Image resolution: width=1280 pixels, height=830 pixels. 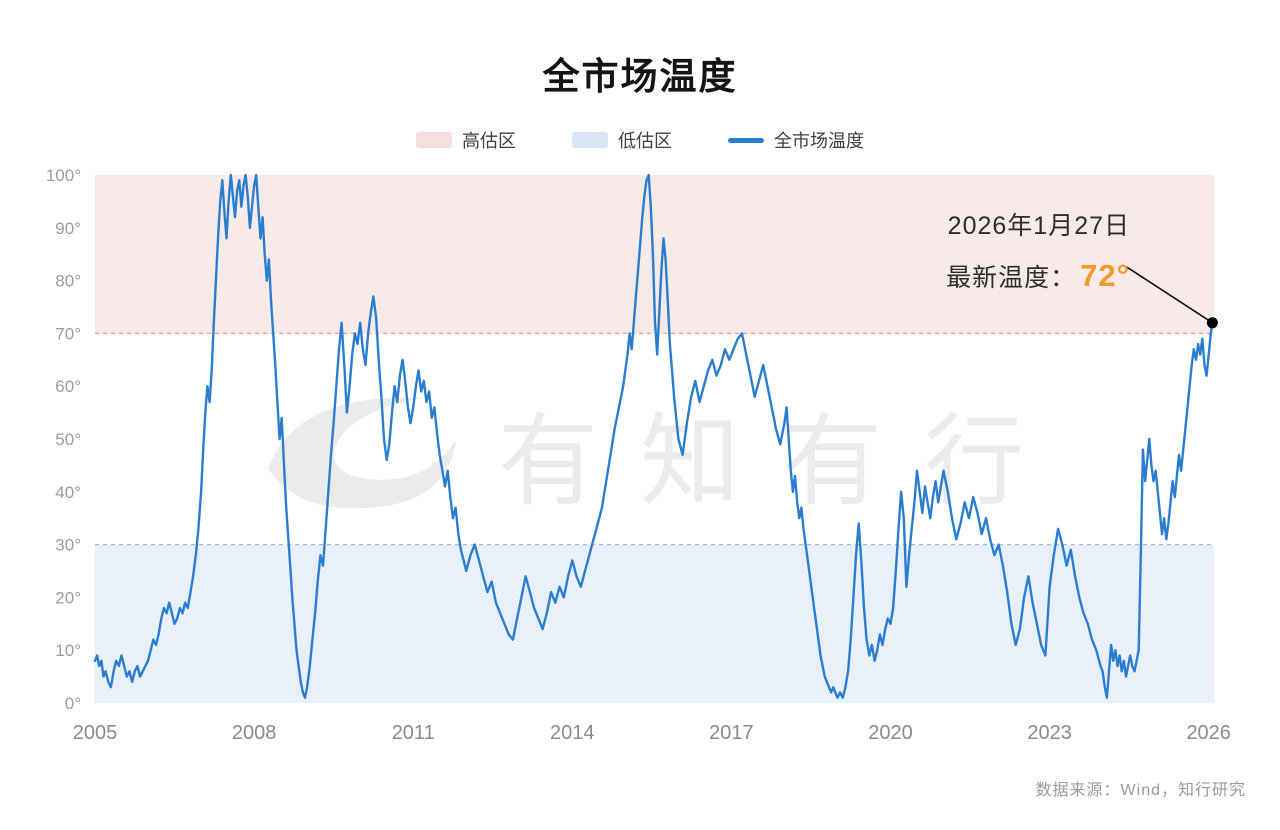 What do you see at coordinates (68, 386) in the screenshot?
I see `y-axis-tick-label: 60°` at bounding box center [68, 386].